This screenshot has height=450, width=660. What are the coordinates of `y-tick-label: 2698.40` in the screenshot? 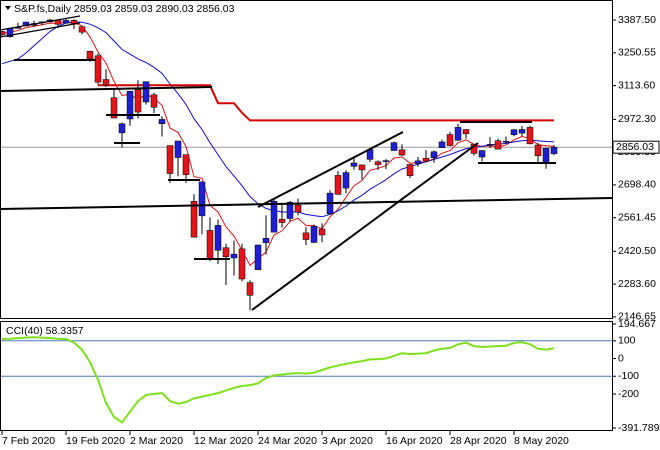 It's located at (637, 185).